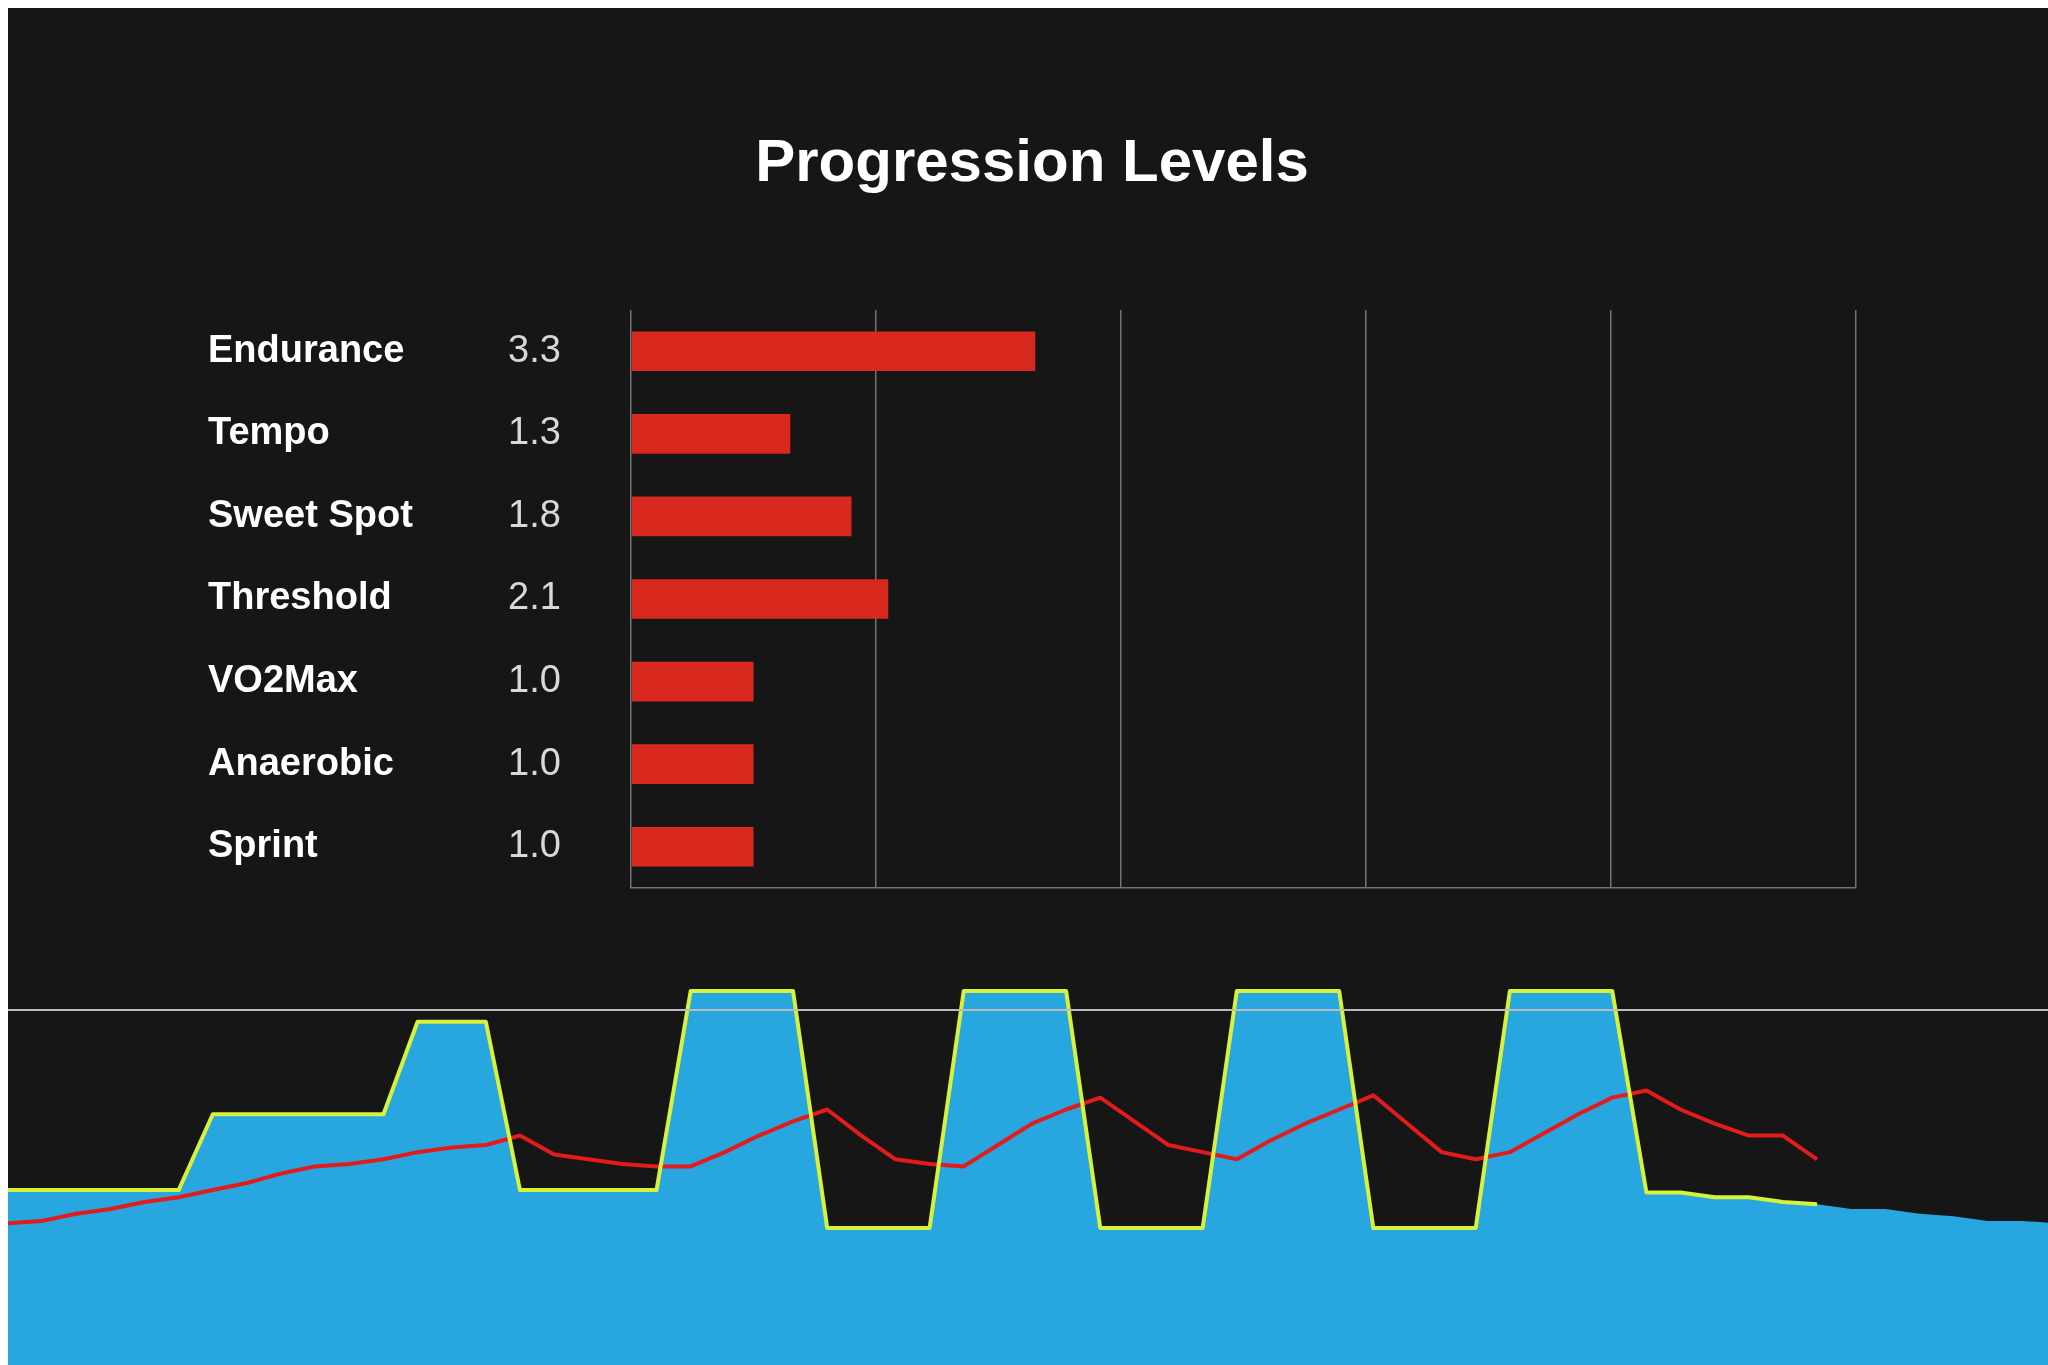 Image resolution: width=2048 pixels, height=1365 pixels. I want to click on y-tick-label: Sprint, so click(263, 844).